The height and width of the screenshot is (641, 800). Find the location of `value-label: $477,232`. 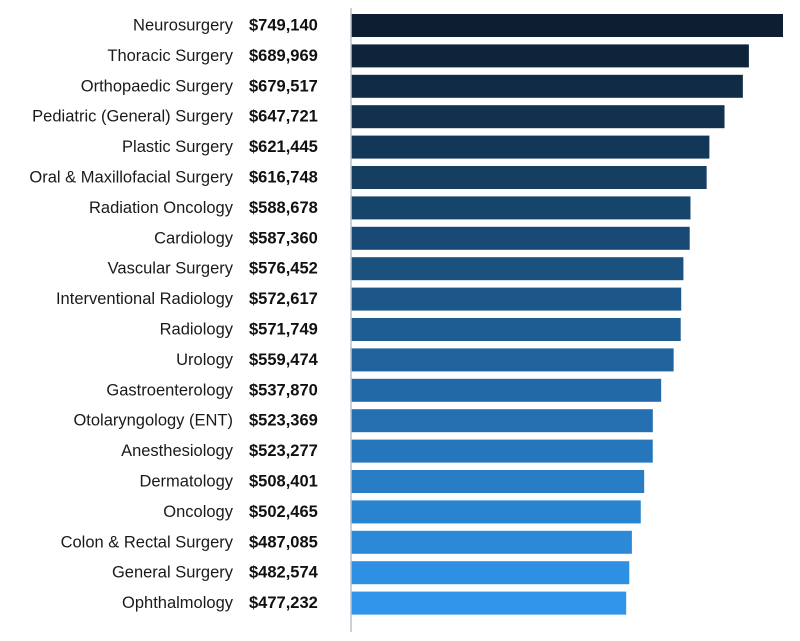

value-label: $477,232 is located at coordinates (283, 603).